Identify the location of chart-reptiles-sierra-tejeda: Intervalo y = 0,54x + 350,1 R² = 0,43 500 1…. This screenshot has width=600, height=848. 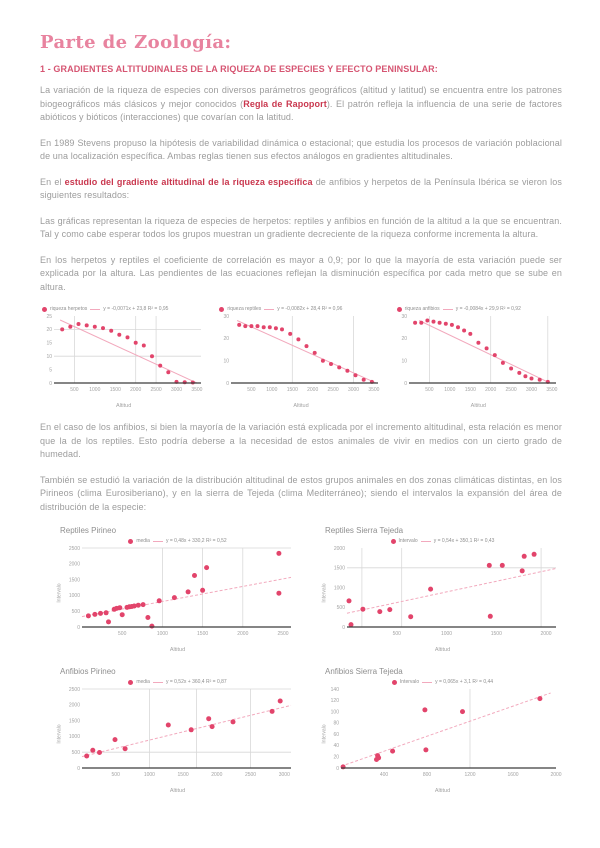
(441, 595).